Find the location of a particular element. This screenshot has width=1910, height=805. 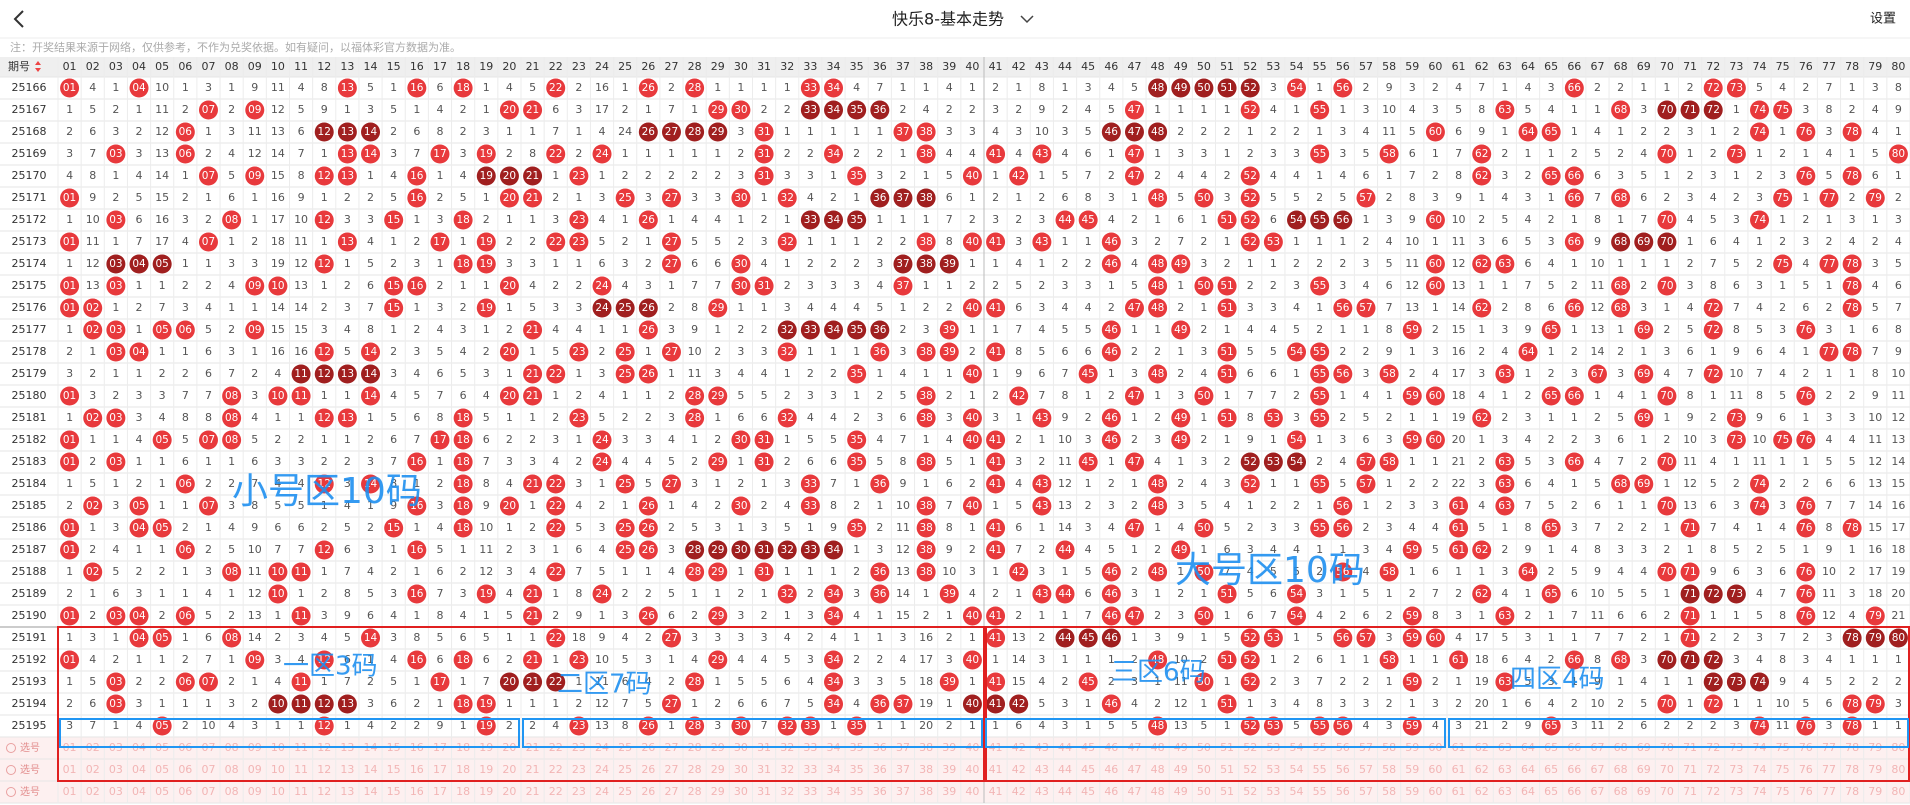

pick-number: 56 is located at coordinates (1343, 769).